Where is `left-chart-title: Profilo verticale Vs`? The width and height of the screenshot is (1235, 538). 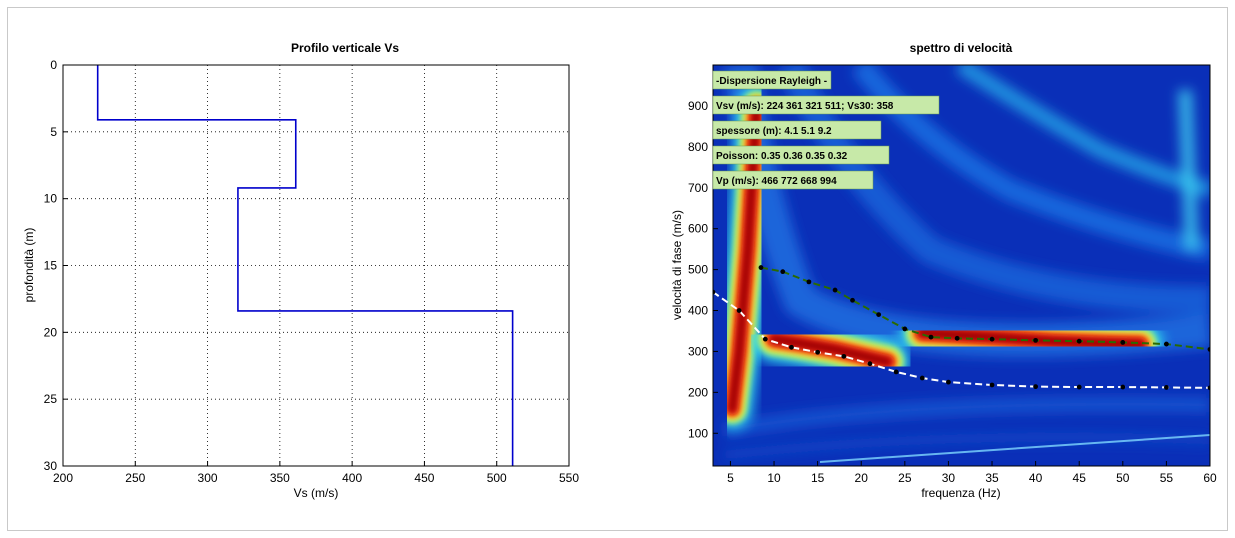
left-chart-title: Profilo verticale Vs is located at coordinates (345, 48).